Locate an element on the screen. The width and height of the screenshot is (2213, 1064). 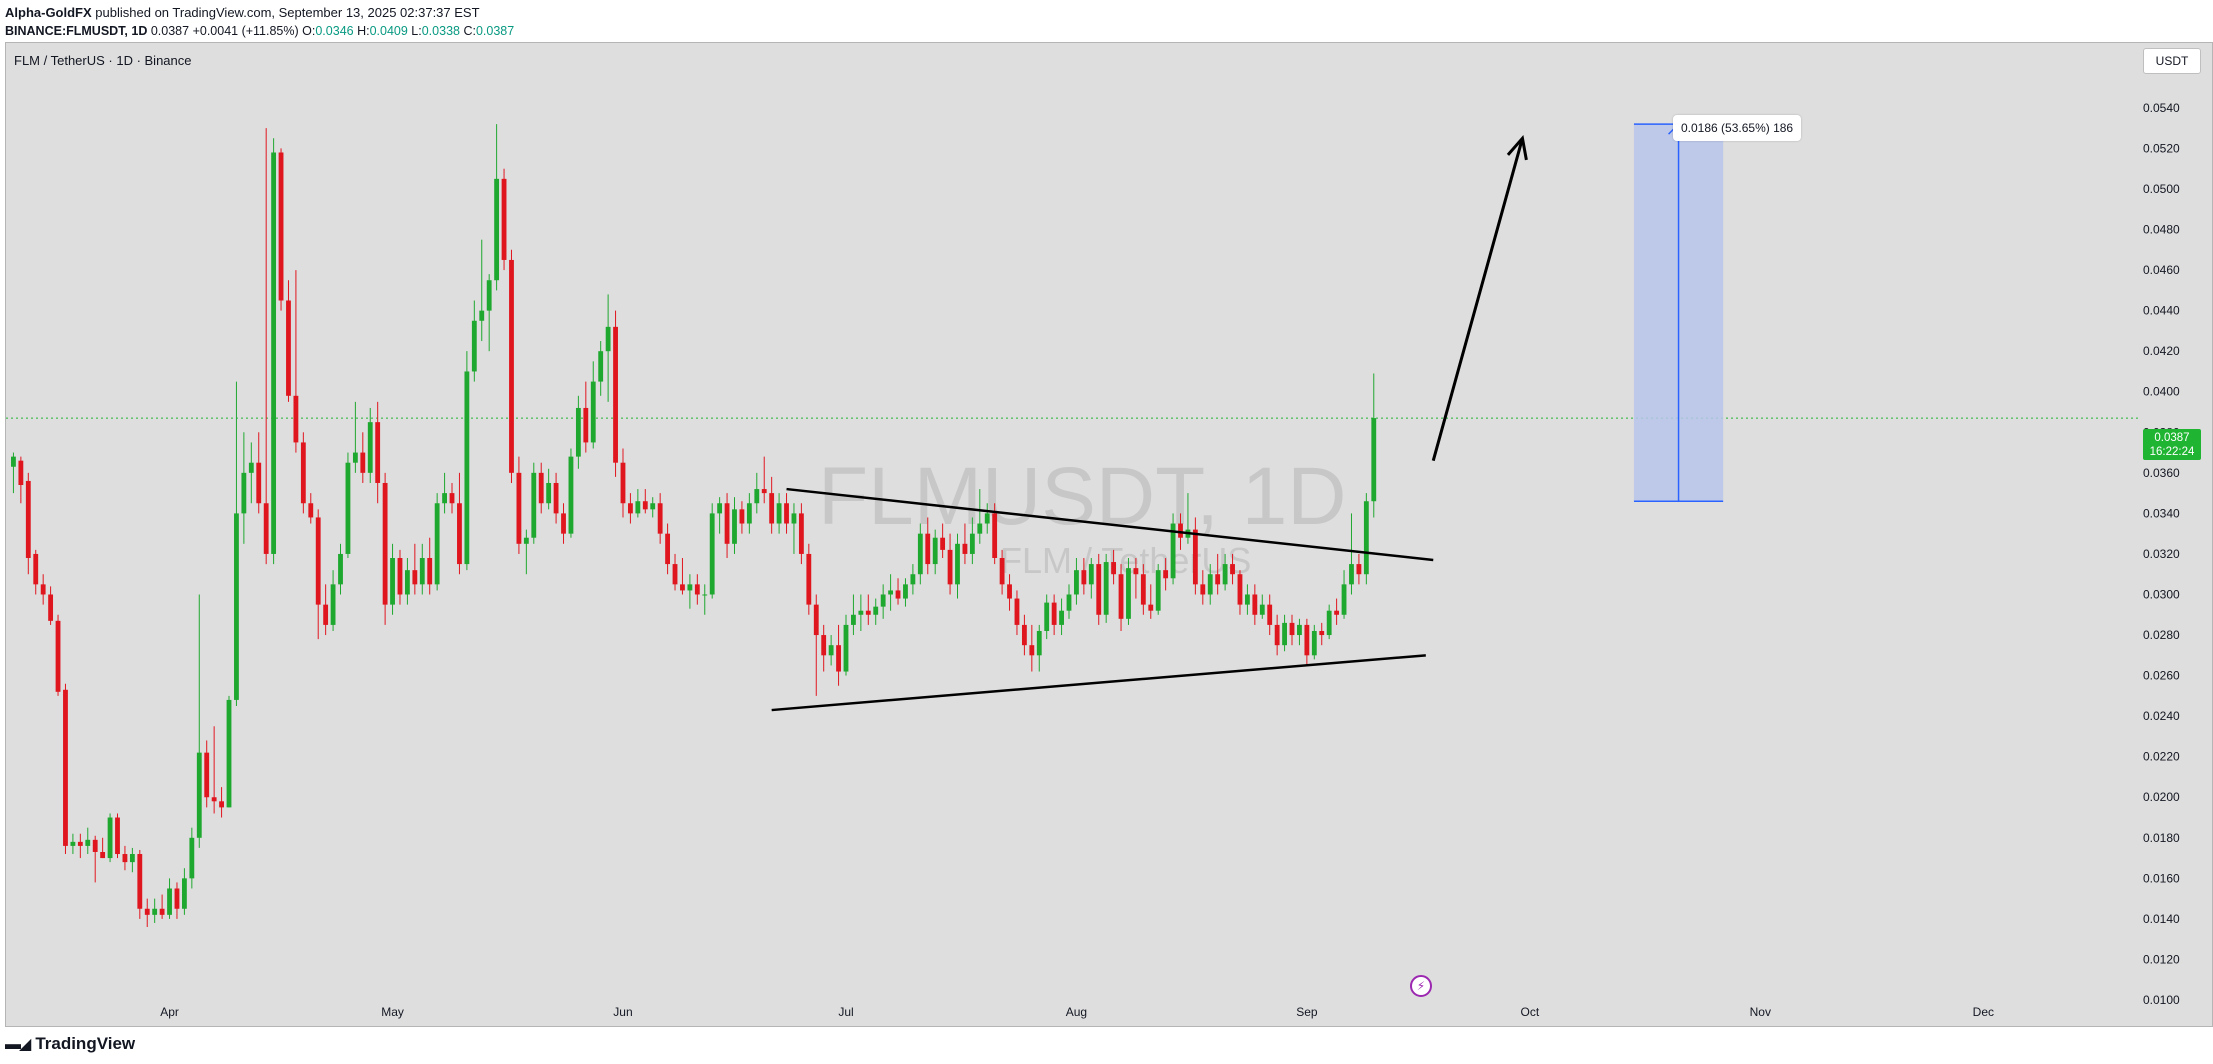
close-label: C: is located at coordinates (469, 31).